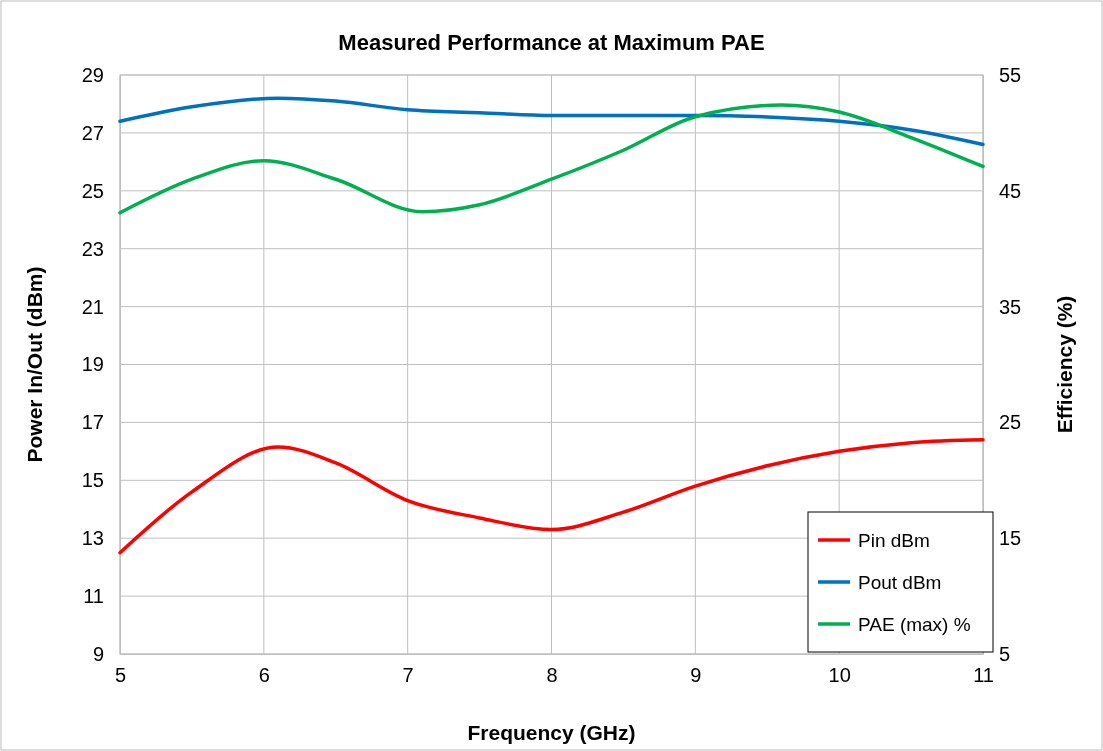 The width and height of the screenshot is (1103, 751). What do you see at coordinates (264, 675) in the screenshot?
I see `x-tick-label: 6` at bounding box center [264, 675].